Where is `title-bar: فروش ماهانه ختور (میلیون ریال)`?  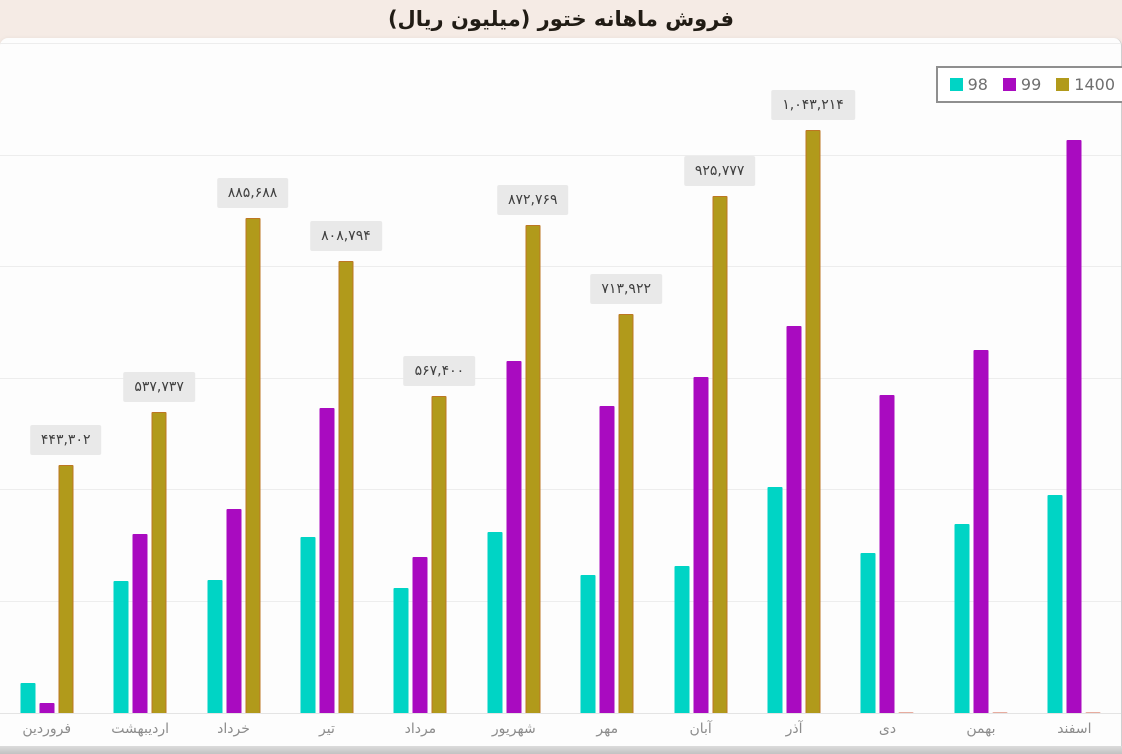
title-bar: فروش ماهانه ختور (میلیون ریال) is located at coordinates (561, 19).